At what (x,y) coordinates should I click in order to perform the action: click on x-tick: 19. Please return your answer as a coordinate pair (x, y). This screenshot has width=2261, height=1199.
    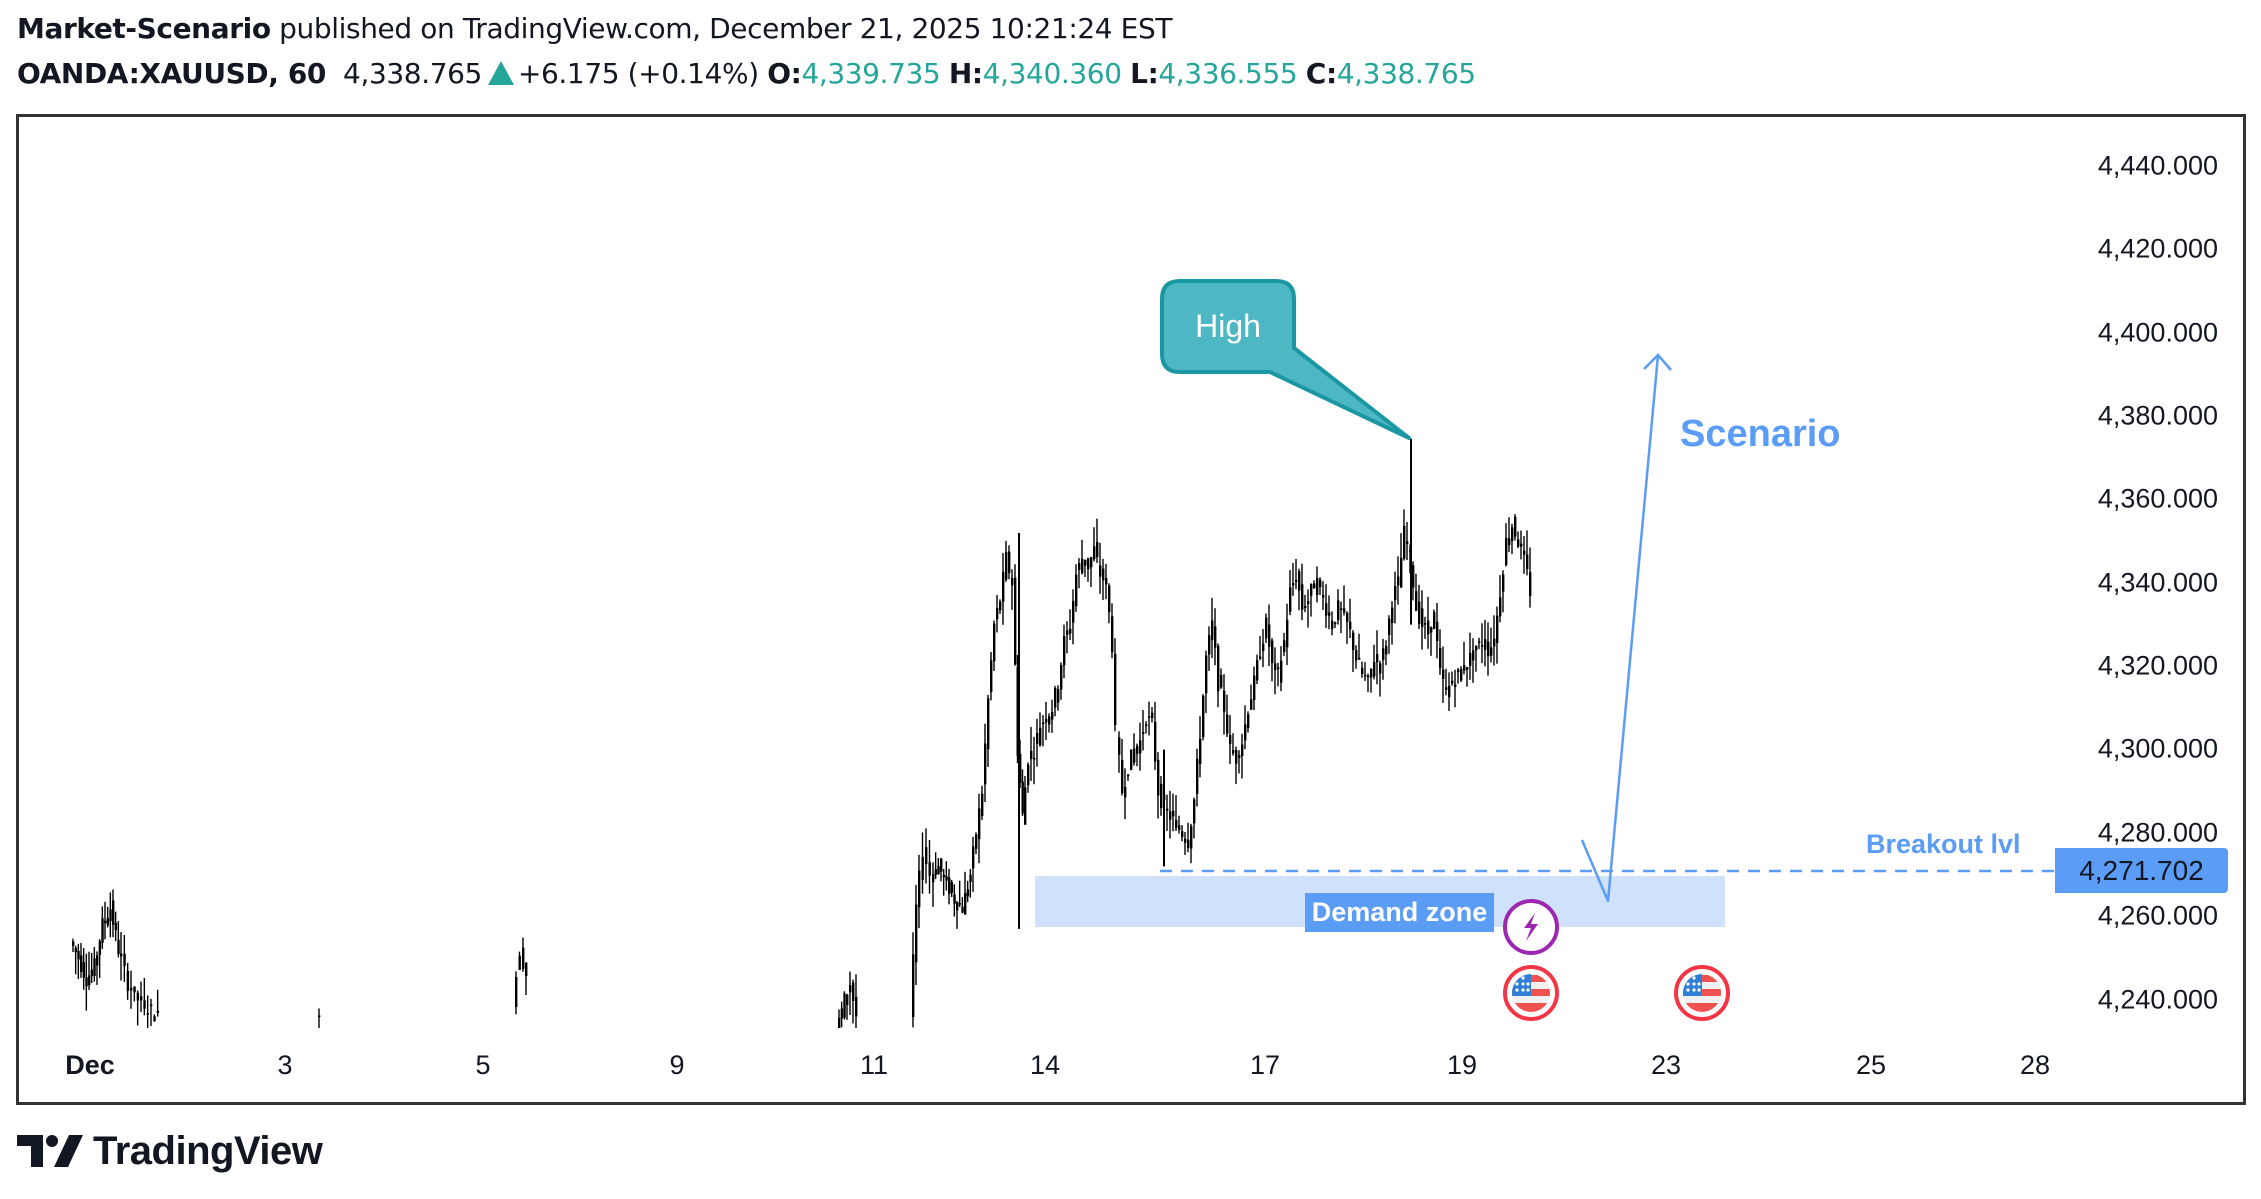
    Looking at the image, I should click on (1462, 1065).